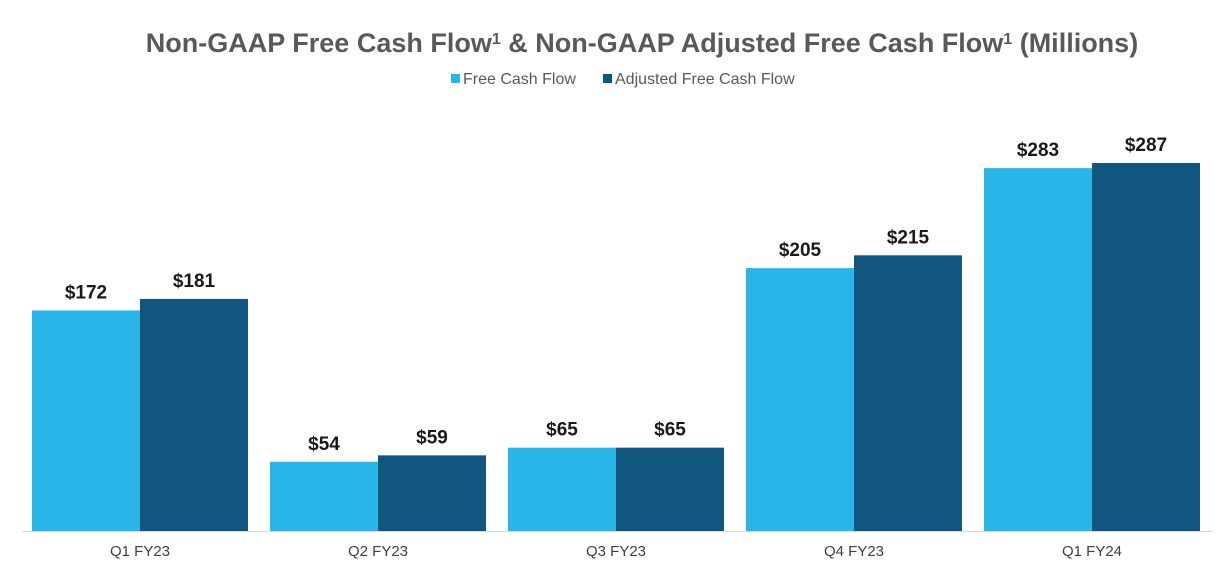  I want to click on x-tick-label-q1-fy23: Q1 FY23, so click(140, 551).